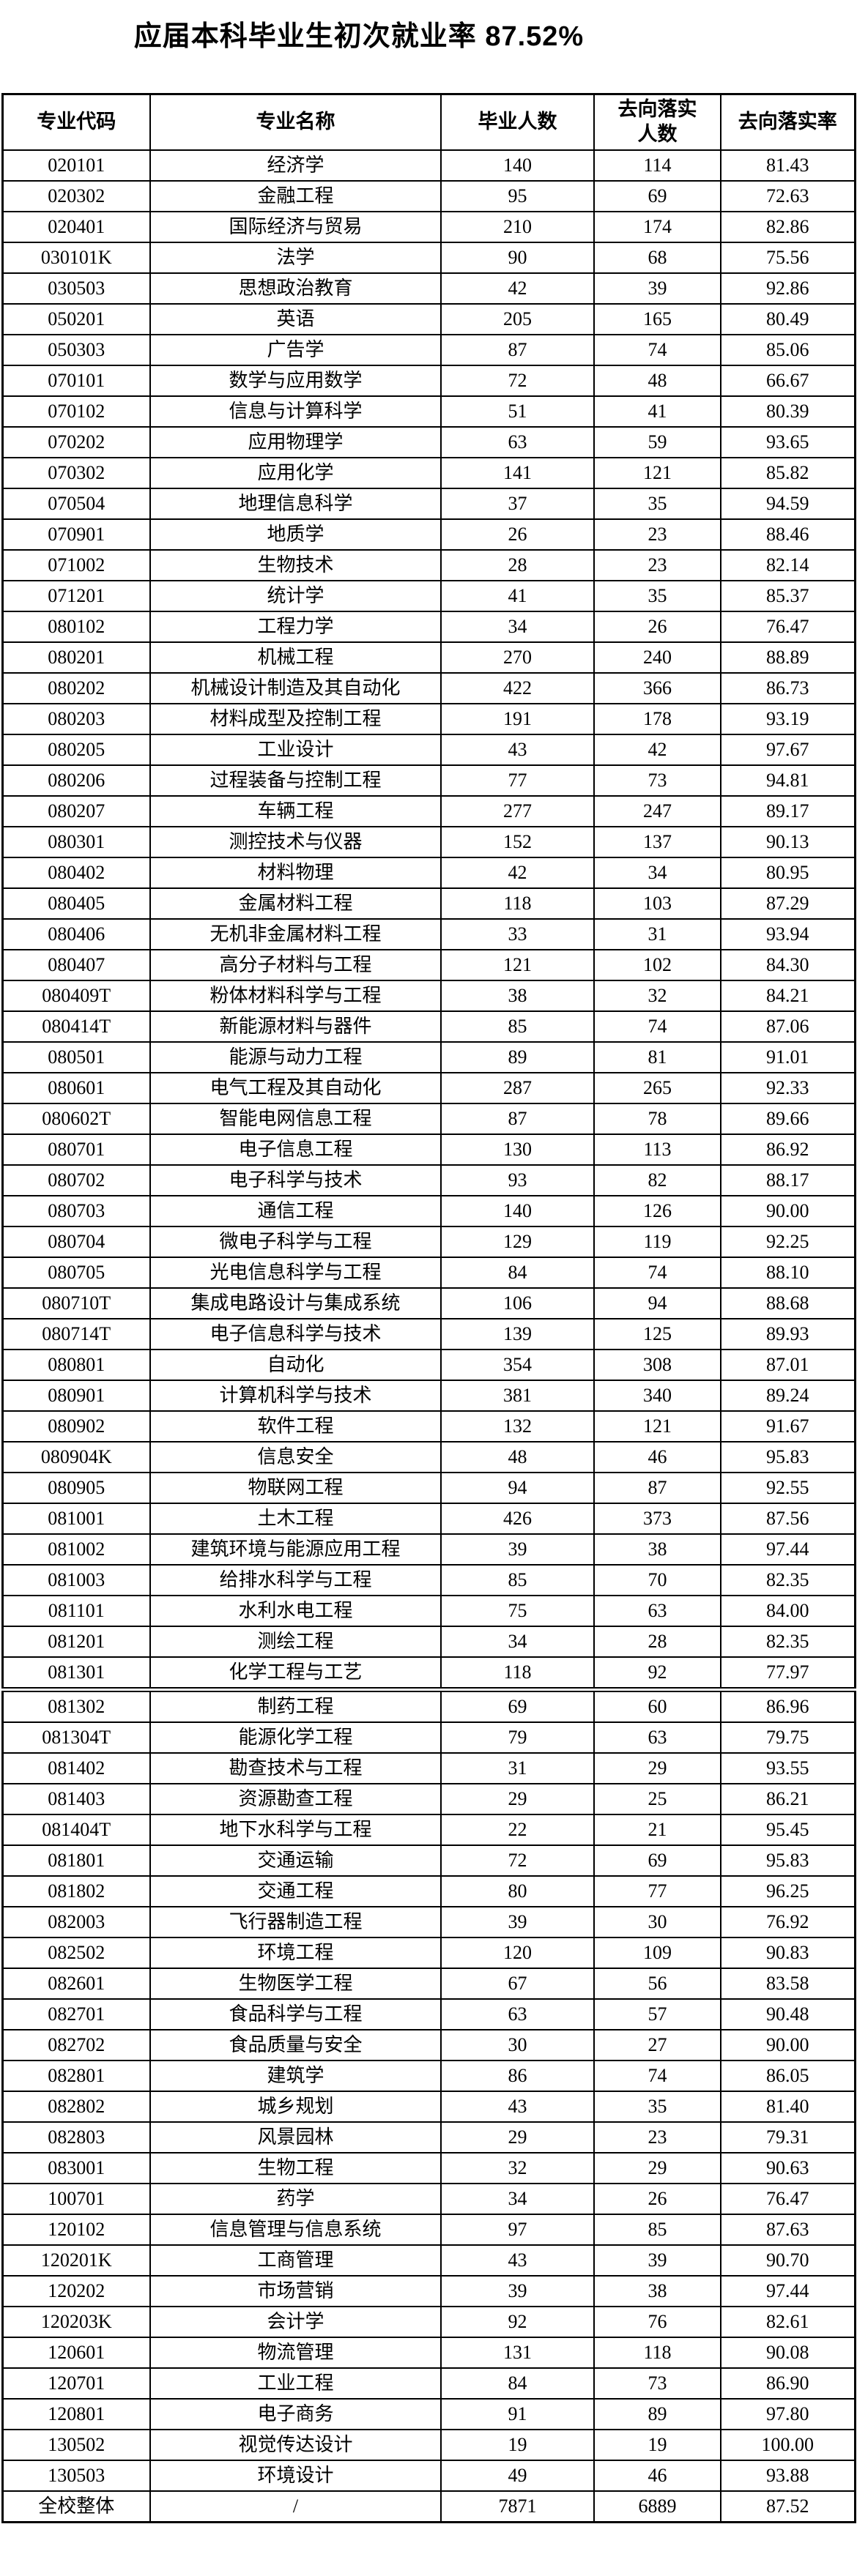 This screenshot has height=2576, width=857. I want to click on major-name-cell: 信息安全, so click(295, 1457).